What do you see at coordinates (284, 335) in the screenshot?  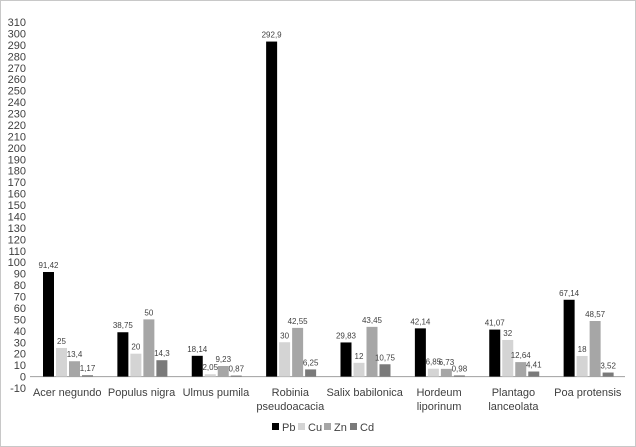 I see `data-label: 30` at bounding box center [284, 335].